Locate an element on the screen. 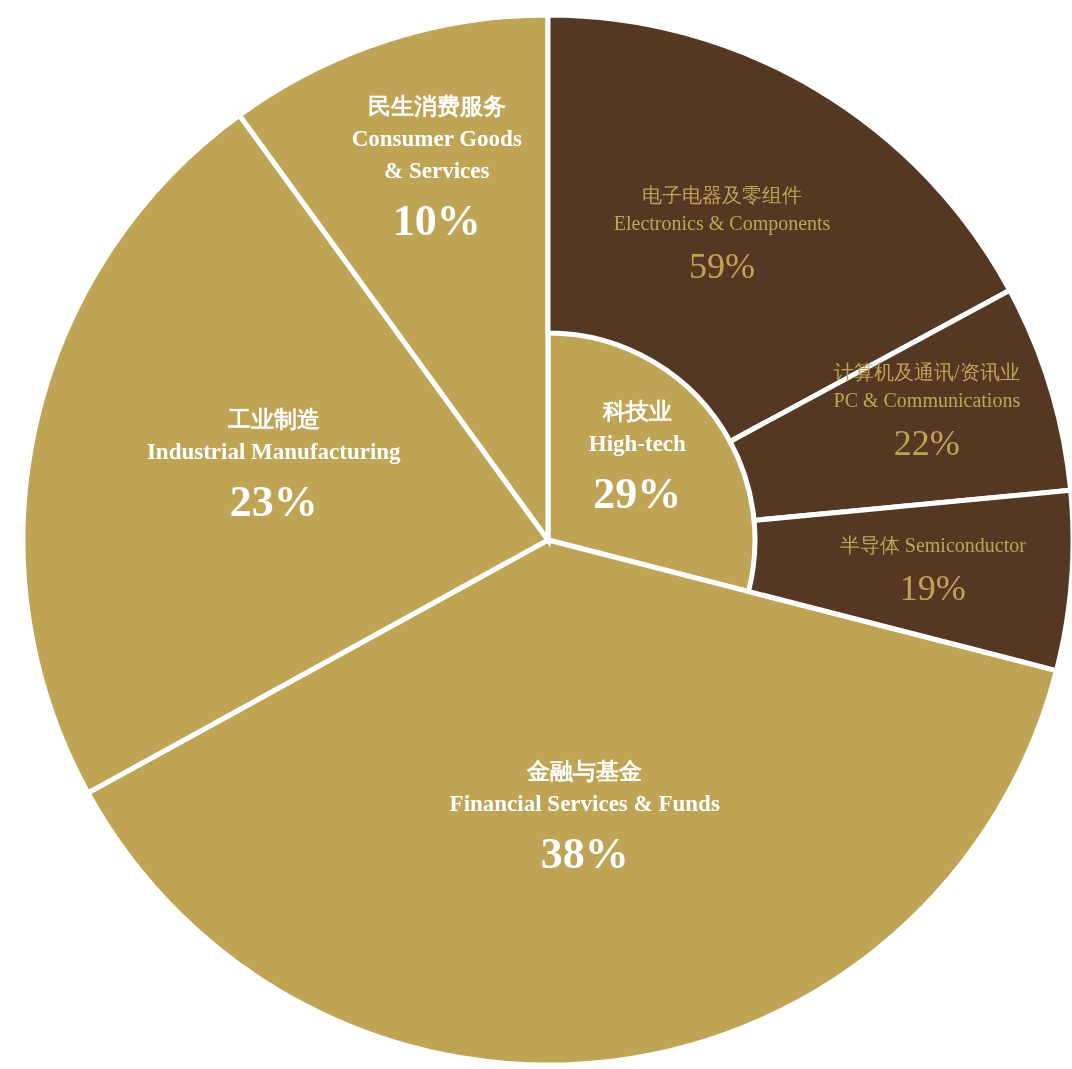  slice-label: 金融与基金 Financial Services & Funds is located at coordinates (584, 787).